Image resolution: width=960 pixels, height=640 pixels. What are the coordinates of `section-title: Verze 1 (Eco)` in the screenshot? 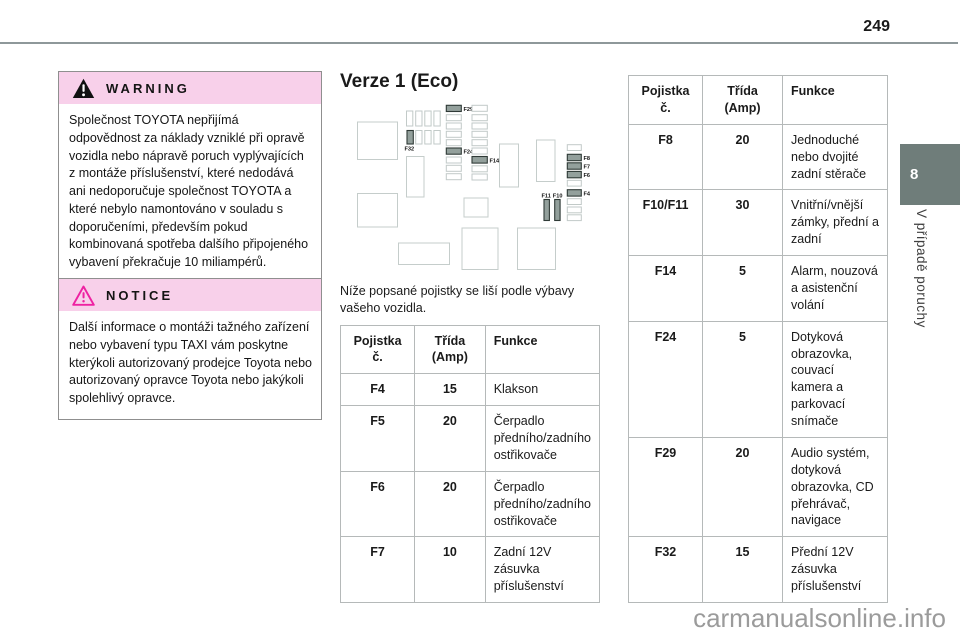 It's located at (399, 81).